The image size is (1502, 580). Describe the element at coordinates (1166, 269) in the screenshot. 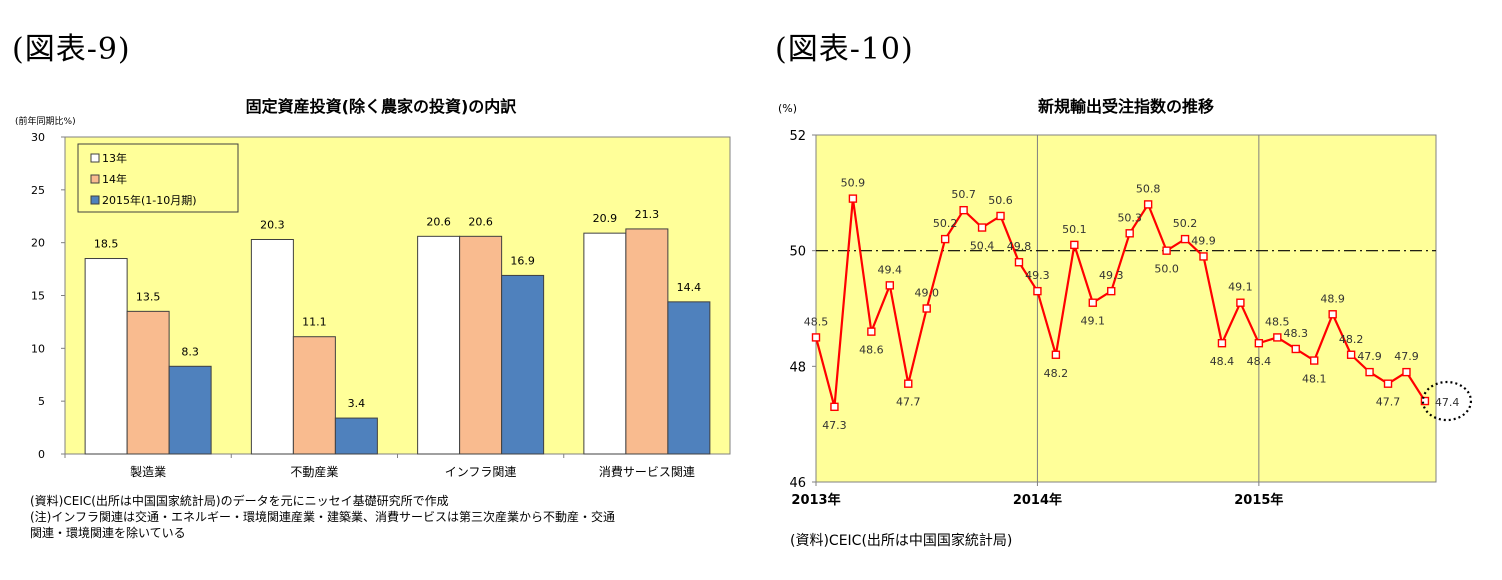

I see `data-label: 50.0` at that location.